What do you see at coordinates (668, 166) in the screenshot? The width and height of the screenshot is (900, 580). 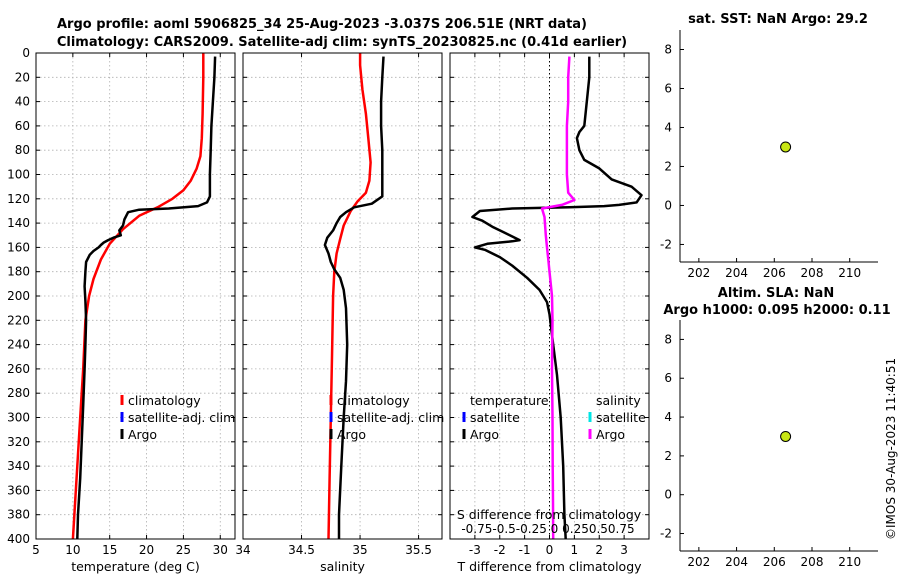 I see `sst-ytick-label: 2` at bounding box center [668, 166].